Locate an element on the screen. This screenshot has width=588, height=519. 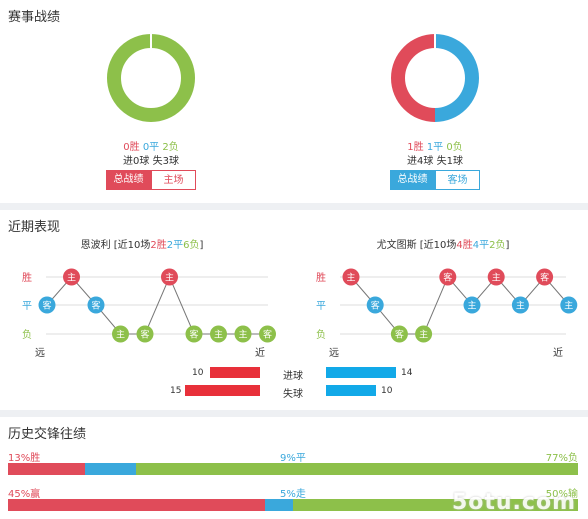
home-form-axis-W: 胜 is located at coordinates (27, 278).